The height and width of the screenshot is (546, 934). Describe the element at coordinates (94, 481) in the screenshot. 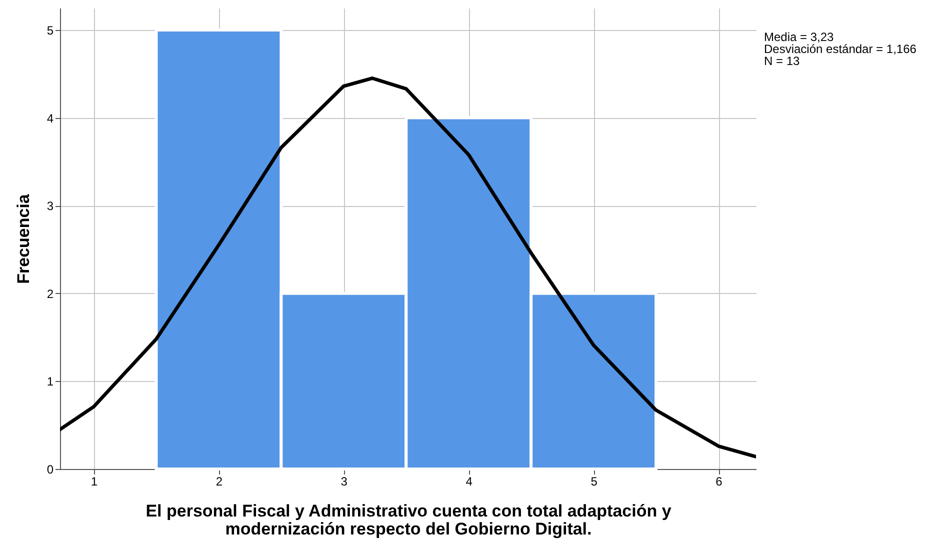

I see `x-tick-label: 1` at that location.